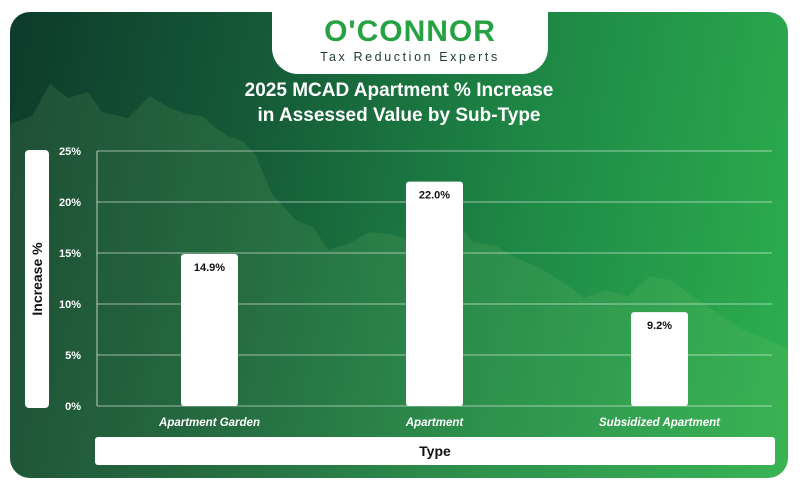 This screenshot has height=492, width=800. I want to click on brand-logo: O'CONNOR Tax Reduction Experts, so click(410, 43).